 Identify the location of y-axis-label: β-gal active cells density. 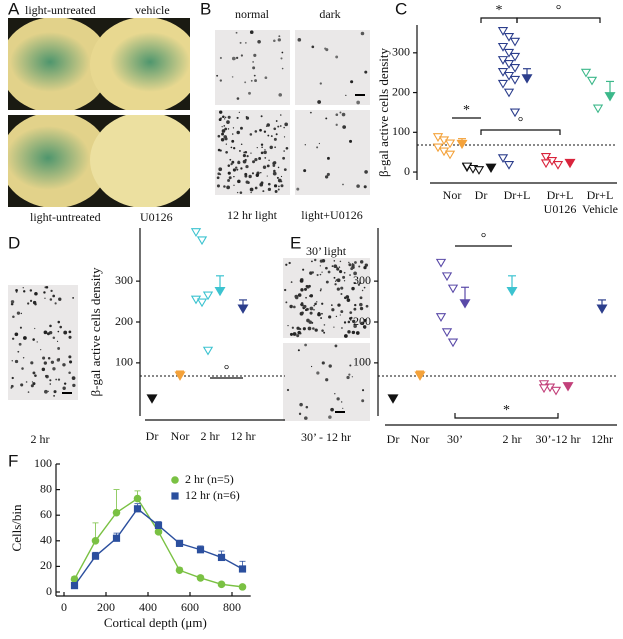
(383, 112).